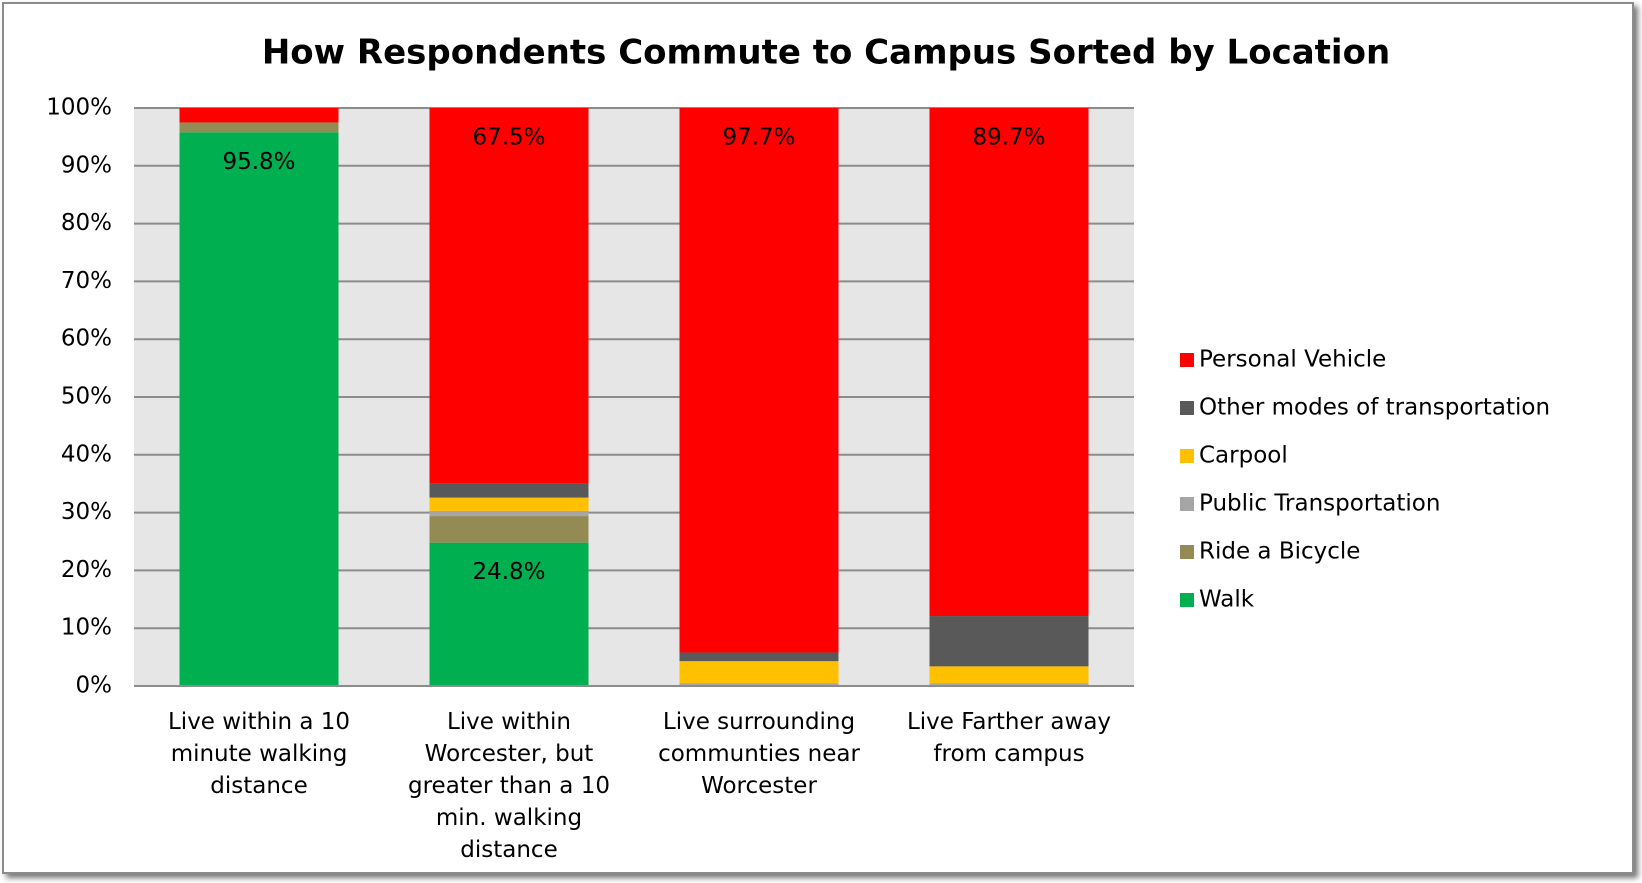 The width and height of the screenshot is (1642, 883). Describe the element at coordinates (508, 138) in the screenshot. I see `data-label: 67.5%` at that location.